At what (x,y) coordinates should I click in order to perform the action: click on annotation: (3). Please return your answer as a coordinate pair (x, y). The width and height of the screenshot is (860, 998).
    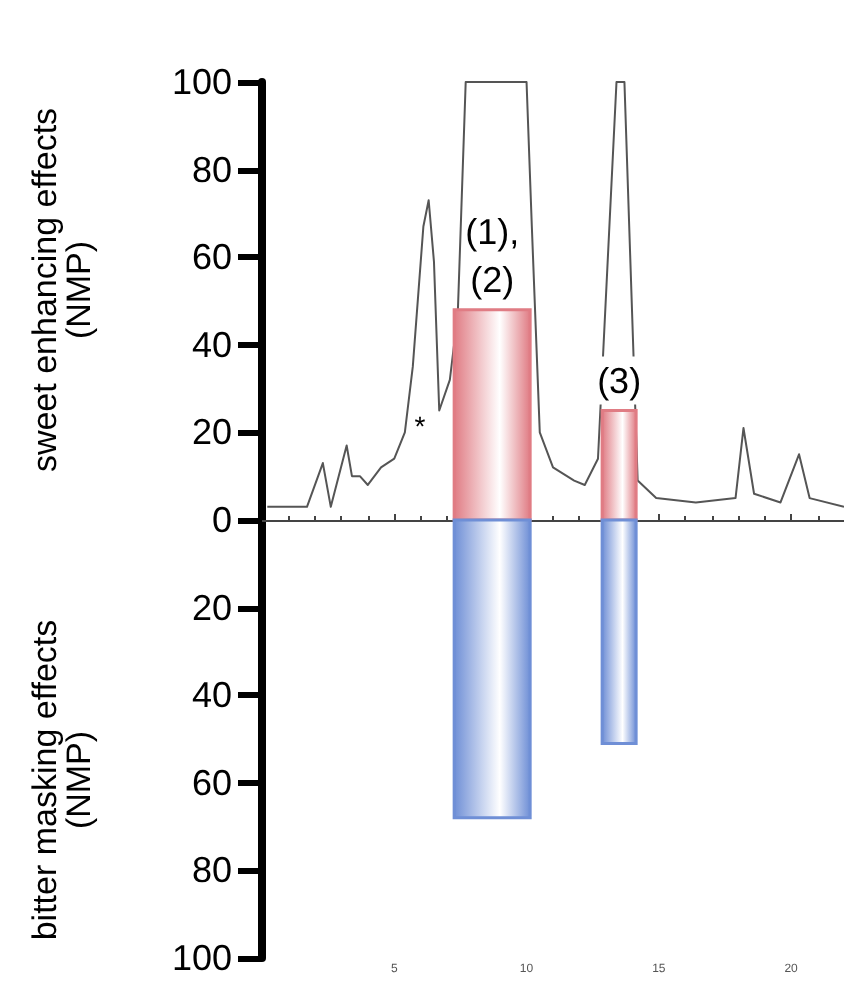
    Looking at the image, I should click on (619, 380).